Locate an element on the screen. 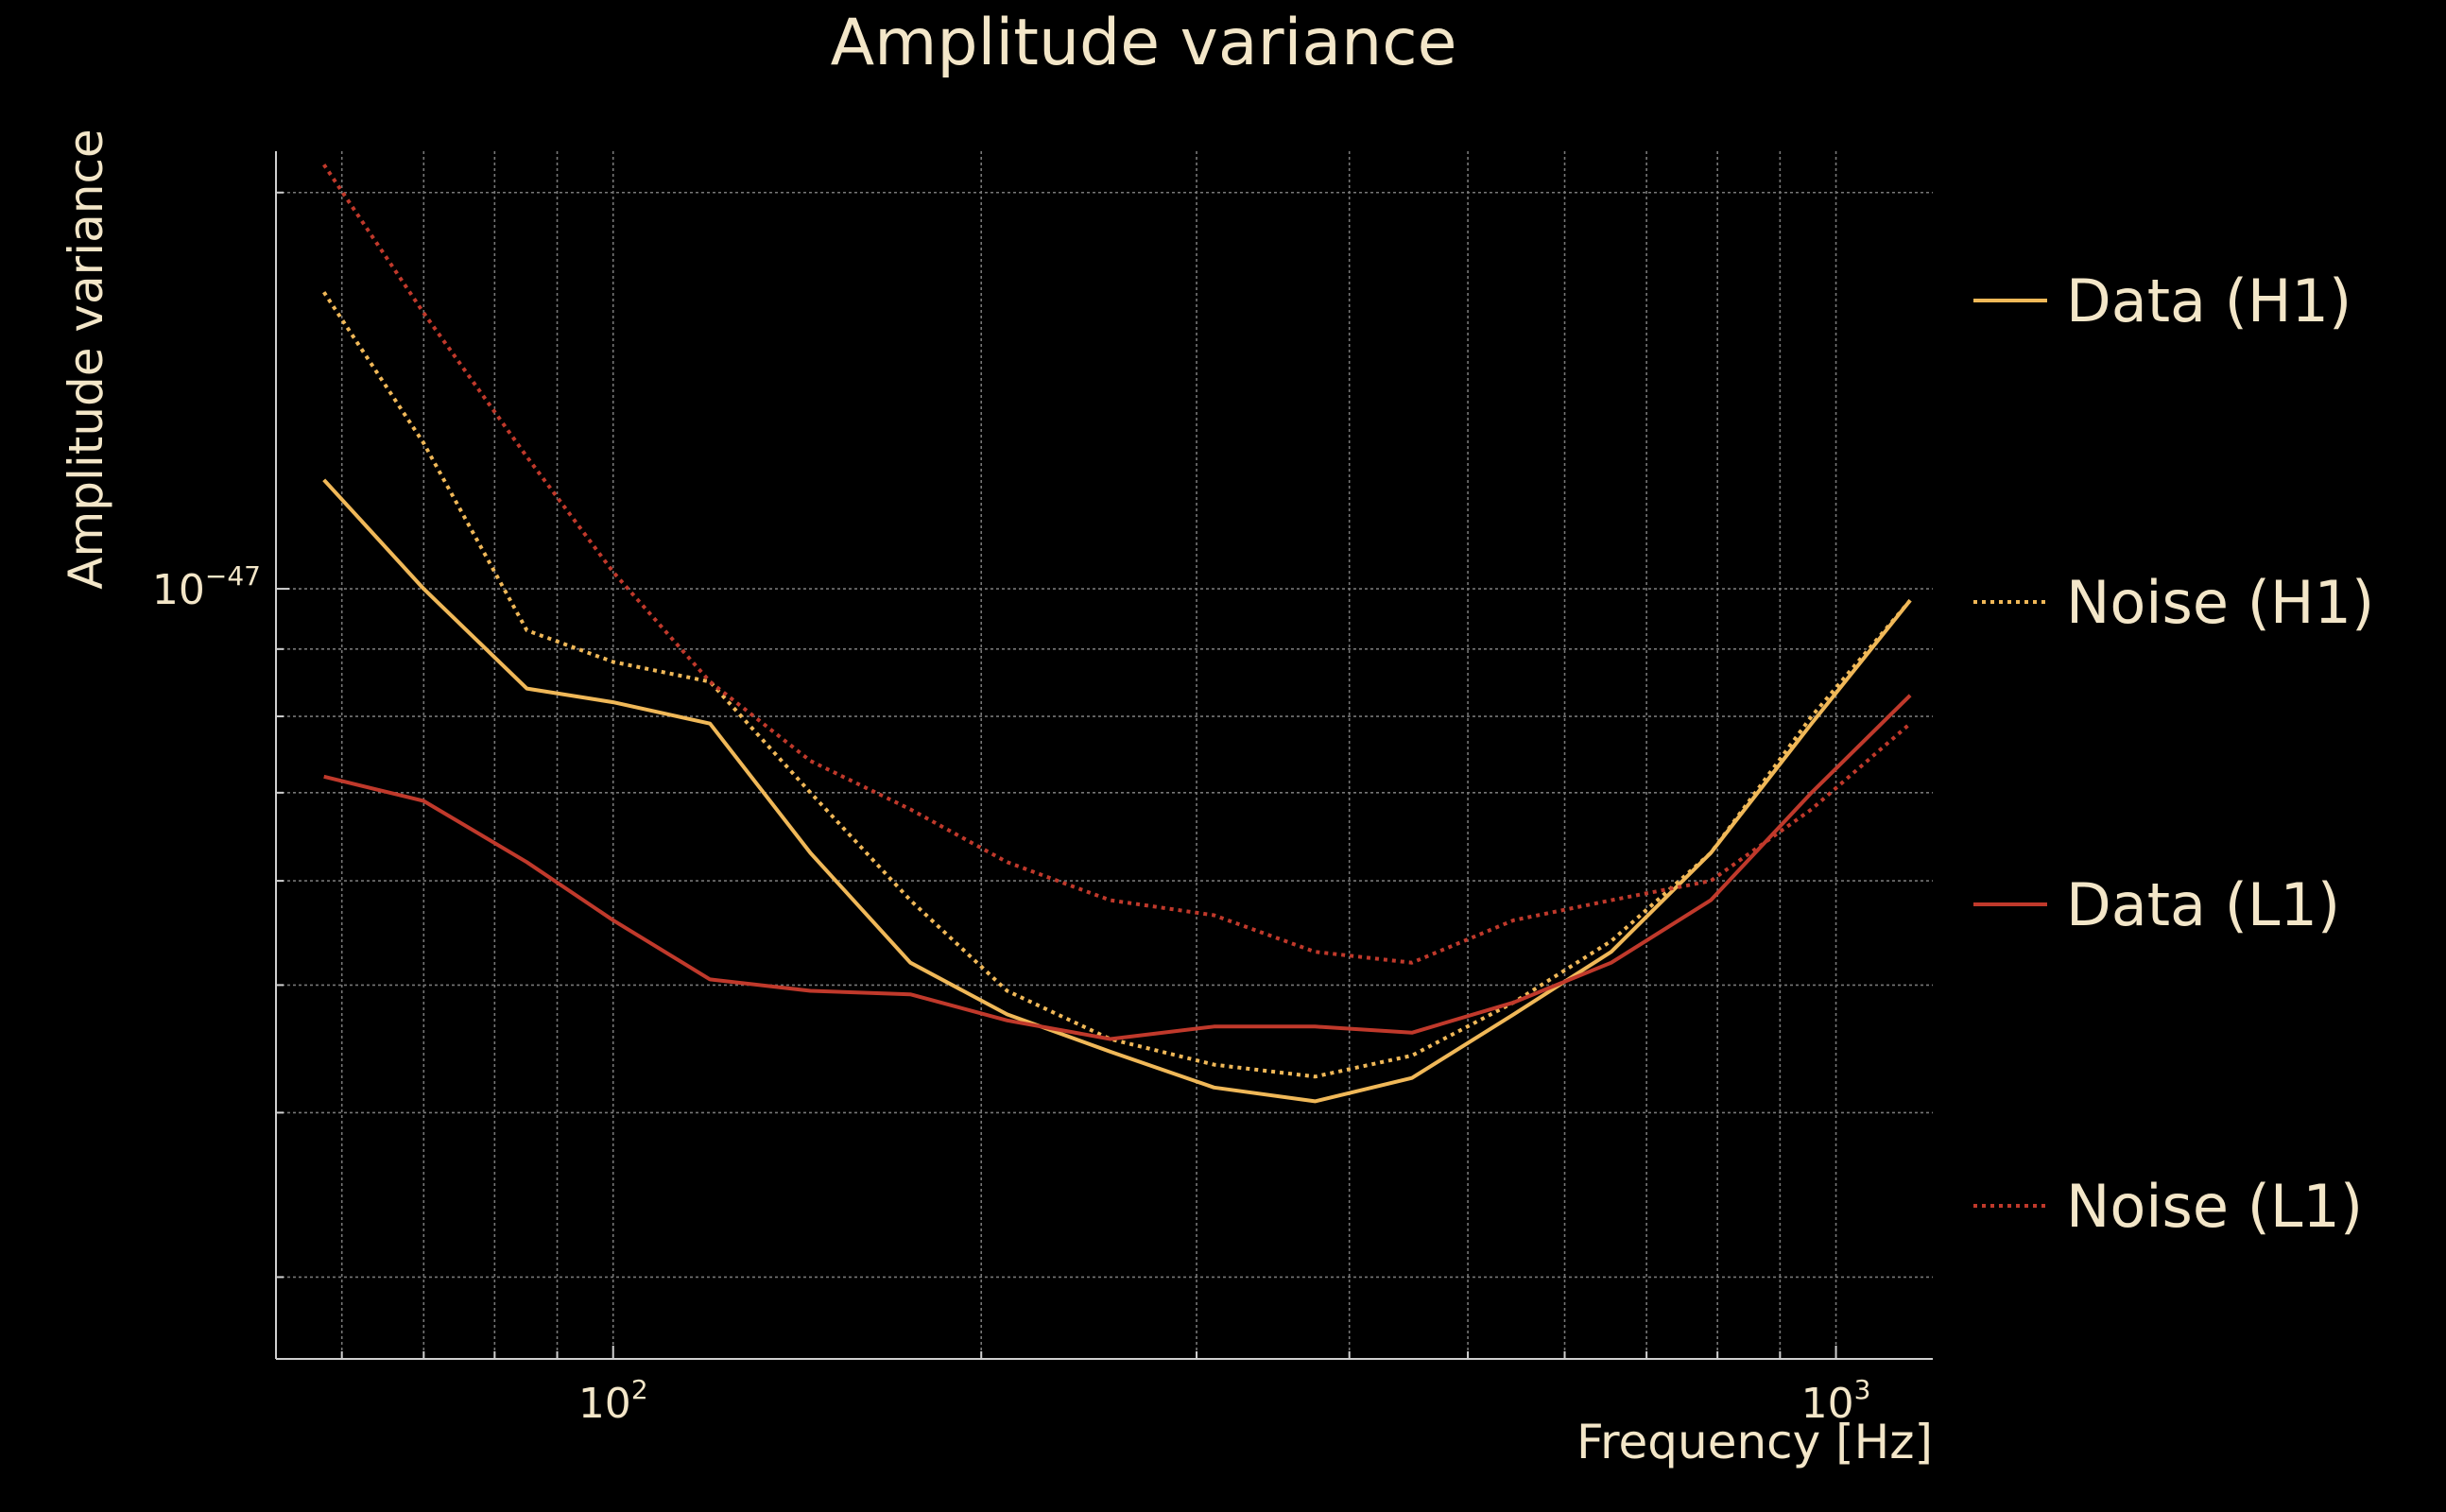  legend-label-1: Data (H1) is located at coordinates (2208, 300).